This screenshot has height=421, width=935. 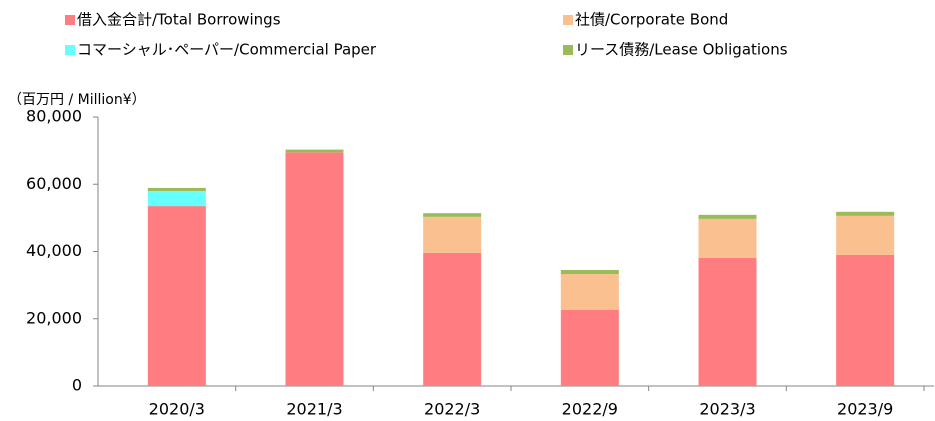 I want to click on x-tick-label: 2022/3, so click(x=452, y=409).